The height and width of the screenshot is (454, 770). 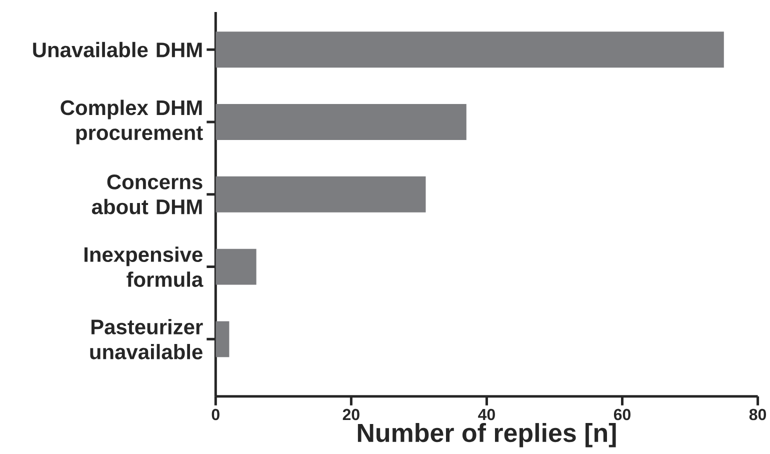 What do you see at coordinates (144, 266) in the screenshot?
I see `y-tick-label: Inexpensive formula` at bounding box center [144, 266].